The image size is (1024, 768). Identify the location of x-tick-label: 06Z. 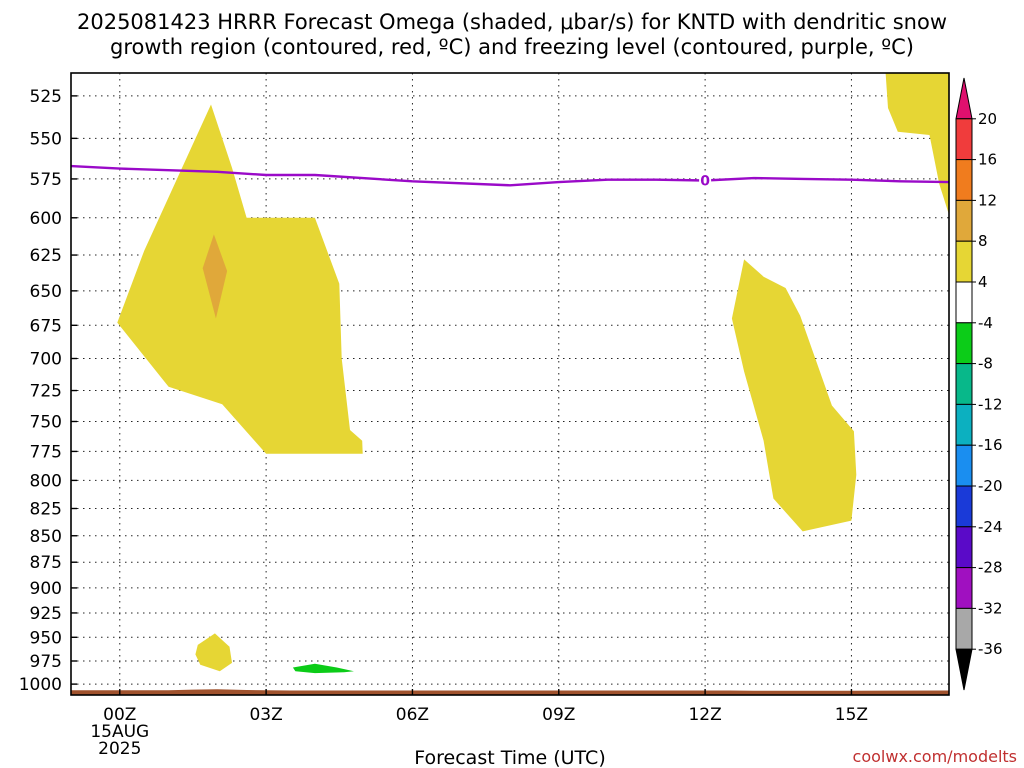
(412, 715).